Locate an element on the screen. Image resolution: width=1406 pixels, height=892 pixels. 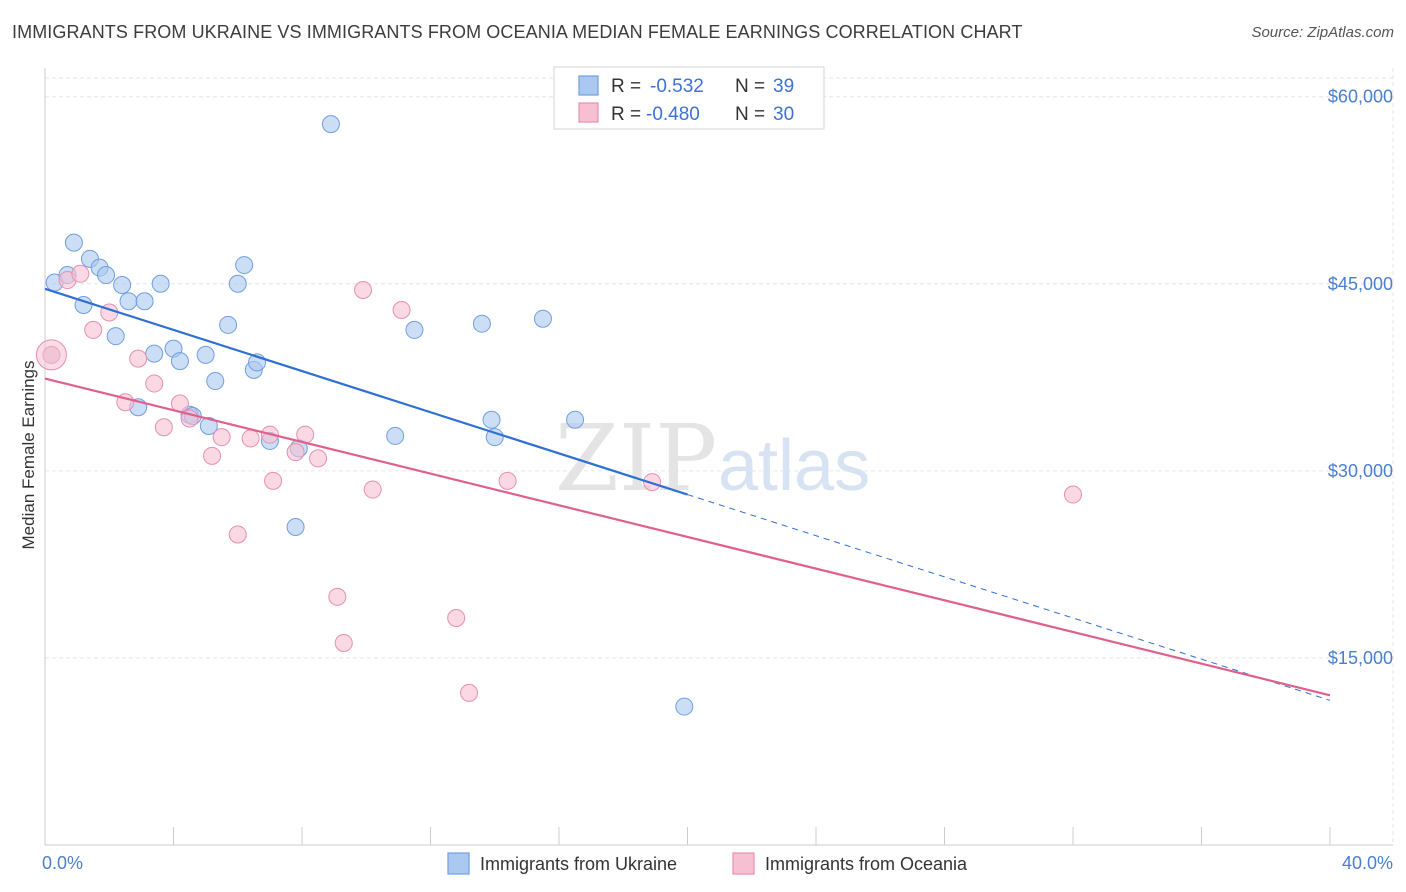
legend-swatch-oceania is located at coordinates (588, 112).